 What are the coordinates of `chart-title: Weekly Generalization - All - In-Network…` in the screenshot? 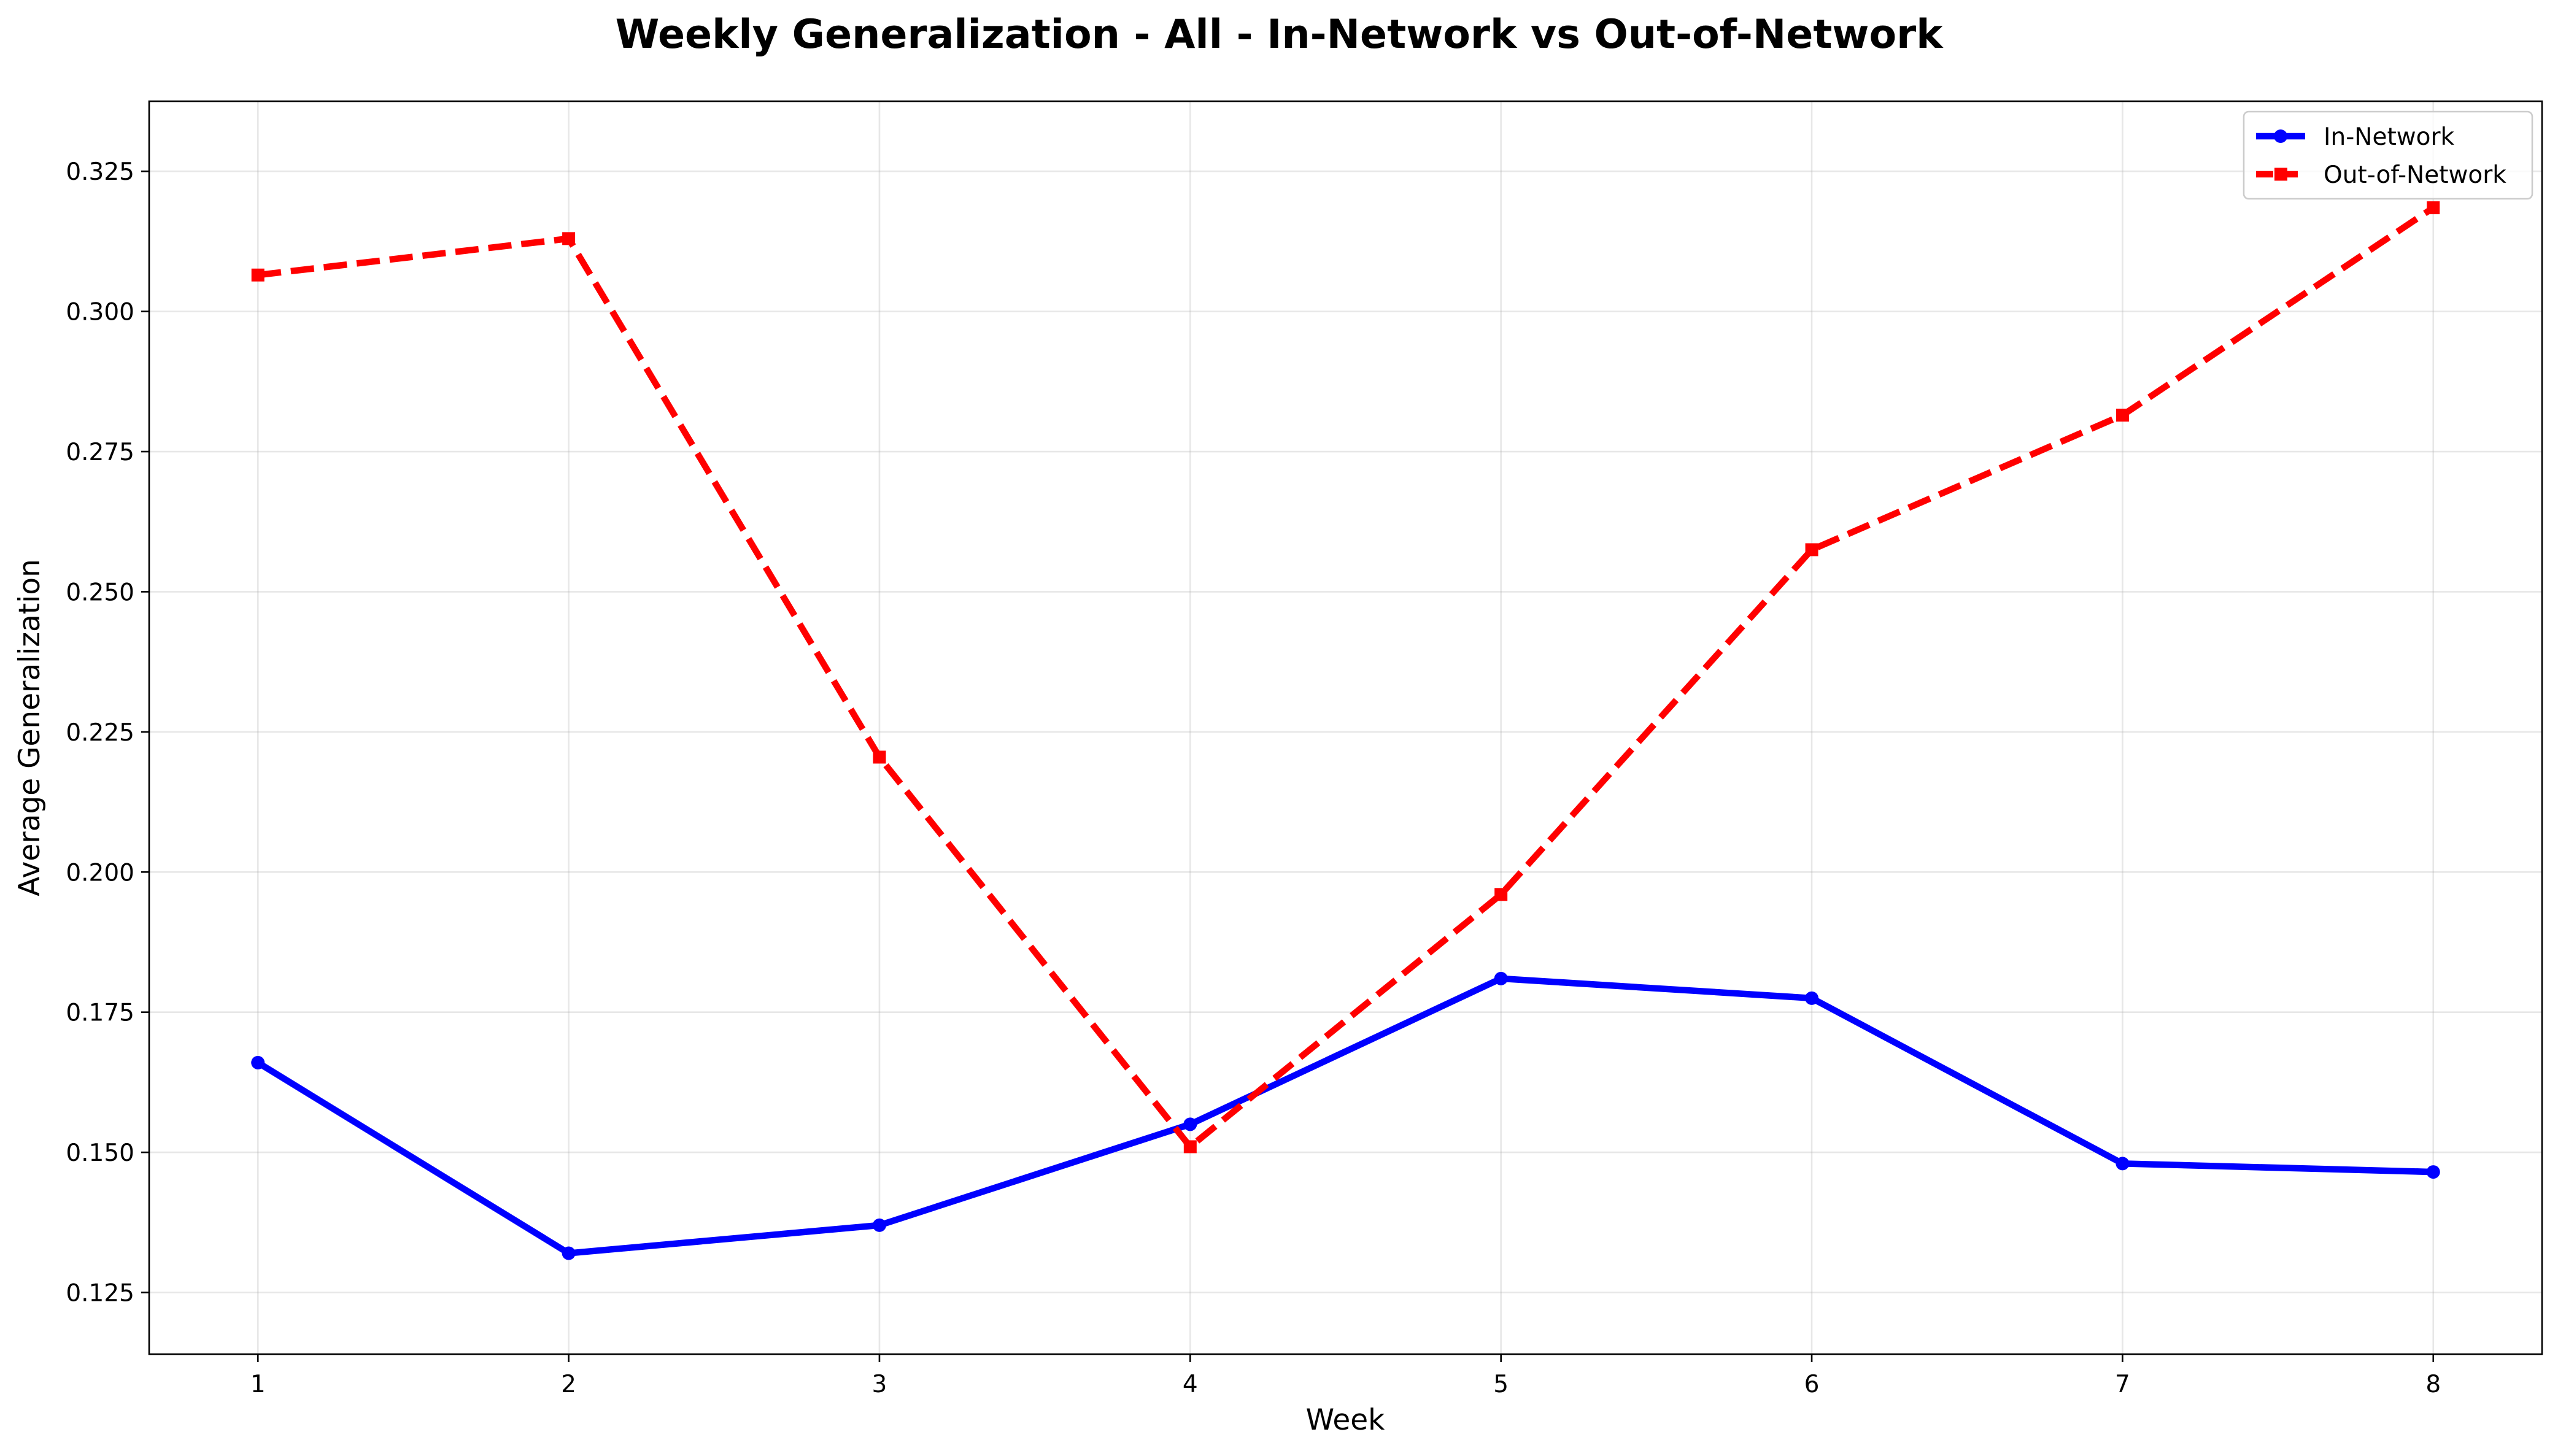 It's located at (1280, 35).